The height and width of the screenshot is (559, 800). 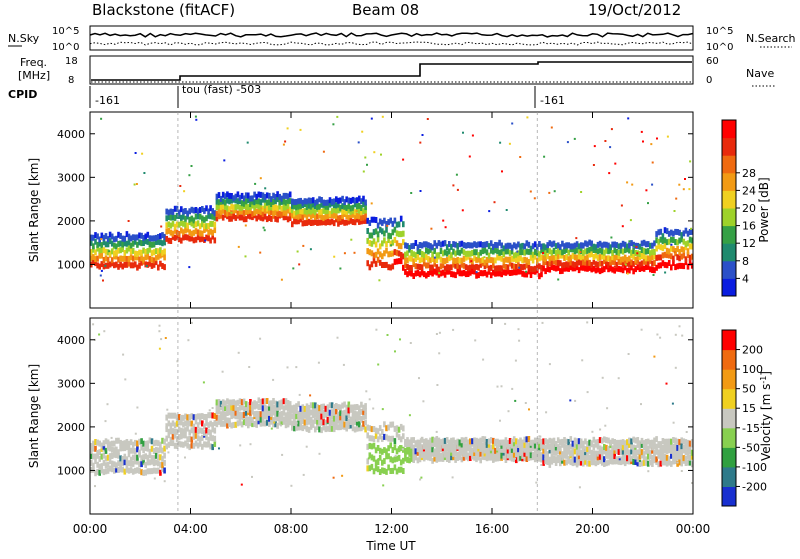 What do you see at coordinates (749, 208) in the screenshot?
I see `power-colorbar-tick-4: 20` at bounding box center [749, 208].